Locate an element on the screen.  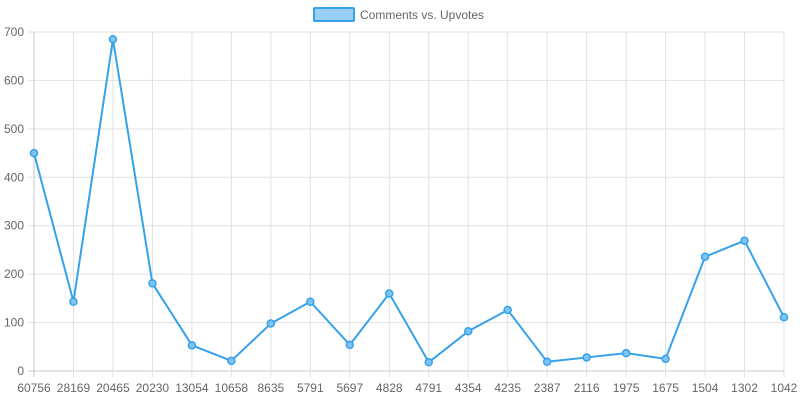
x-tick-label: 13054 is located at coordinates (192, 388).